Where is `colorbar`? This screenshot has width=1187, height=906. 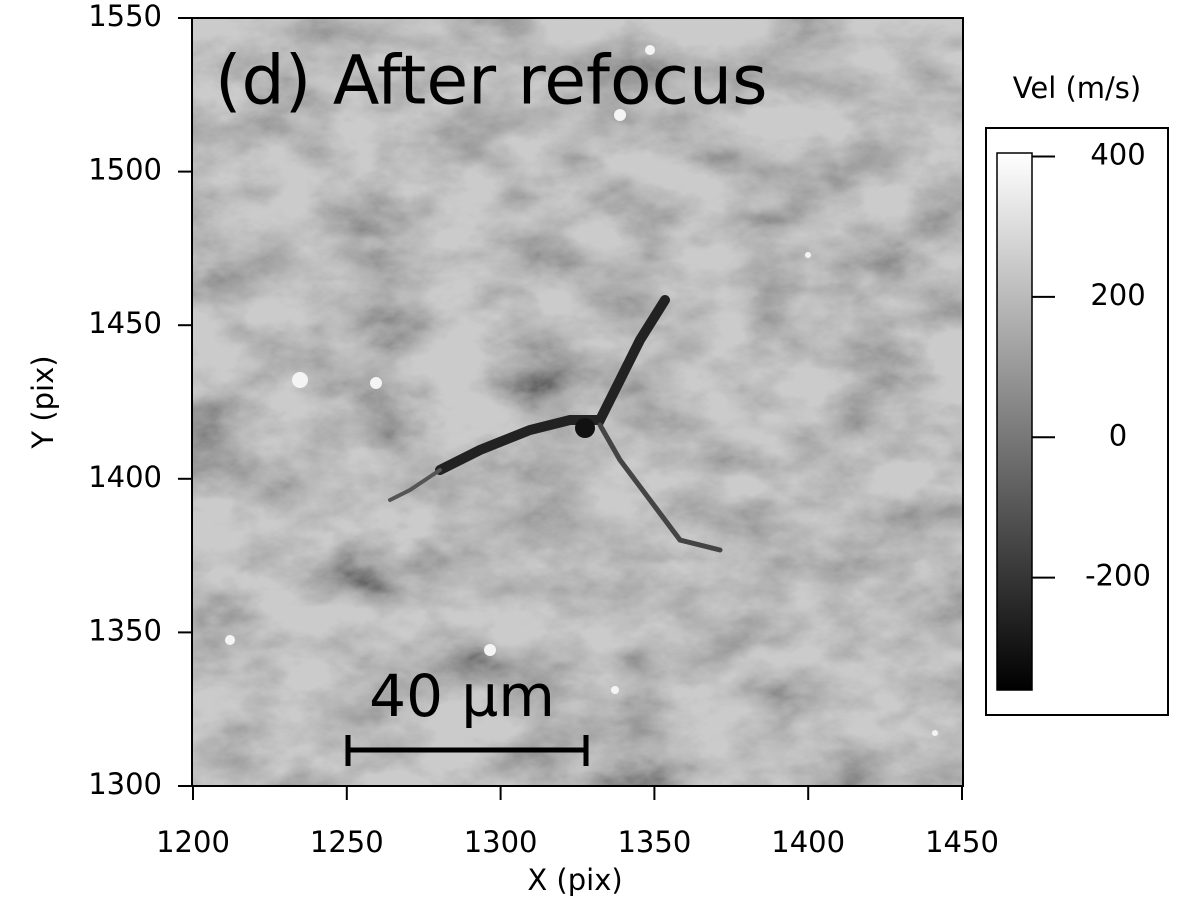
colorbar is located at coordinates (1014, 421).